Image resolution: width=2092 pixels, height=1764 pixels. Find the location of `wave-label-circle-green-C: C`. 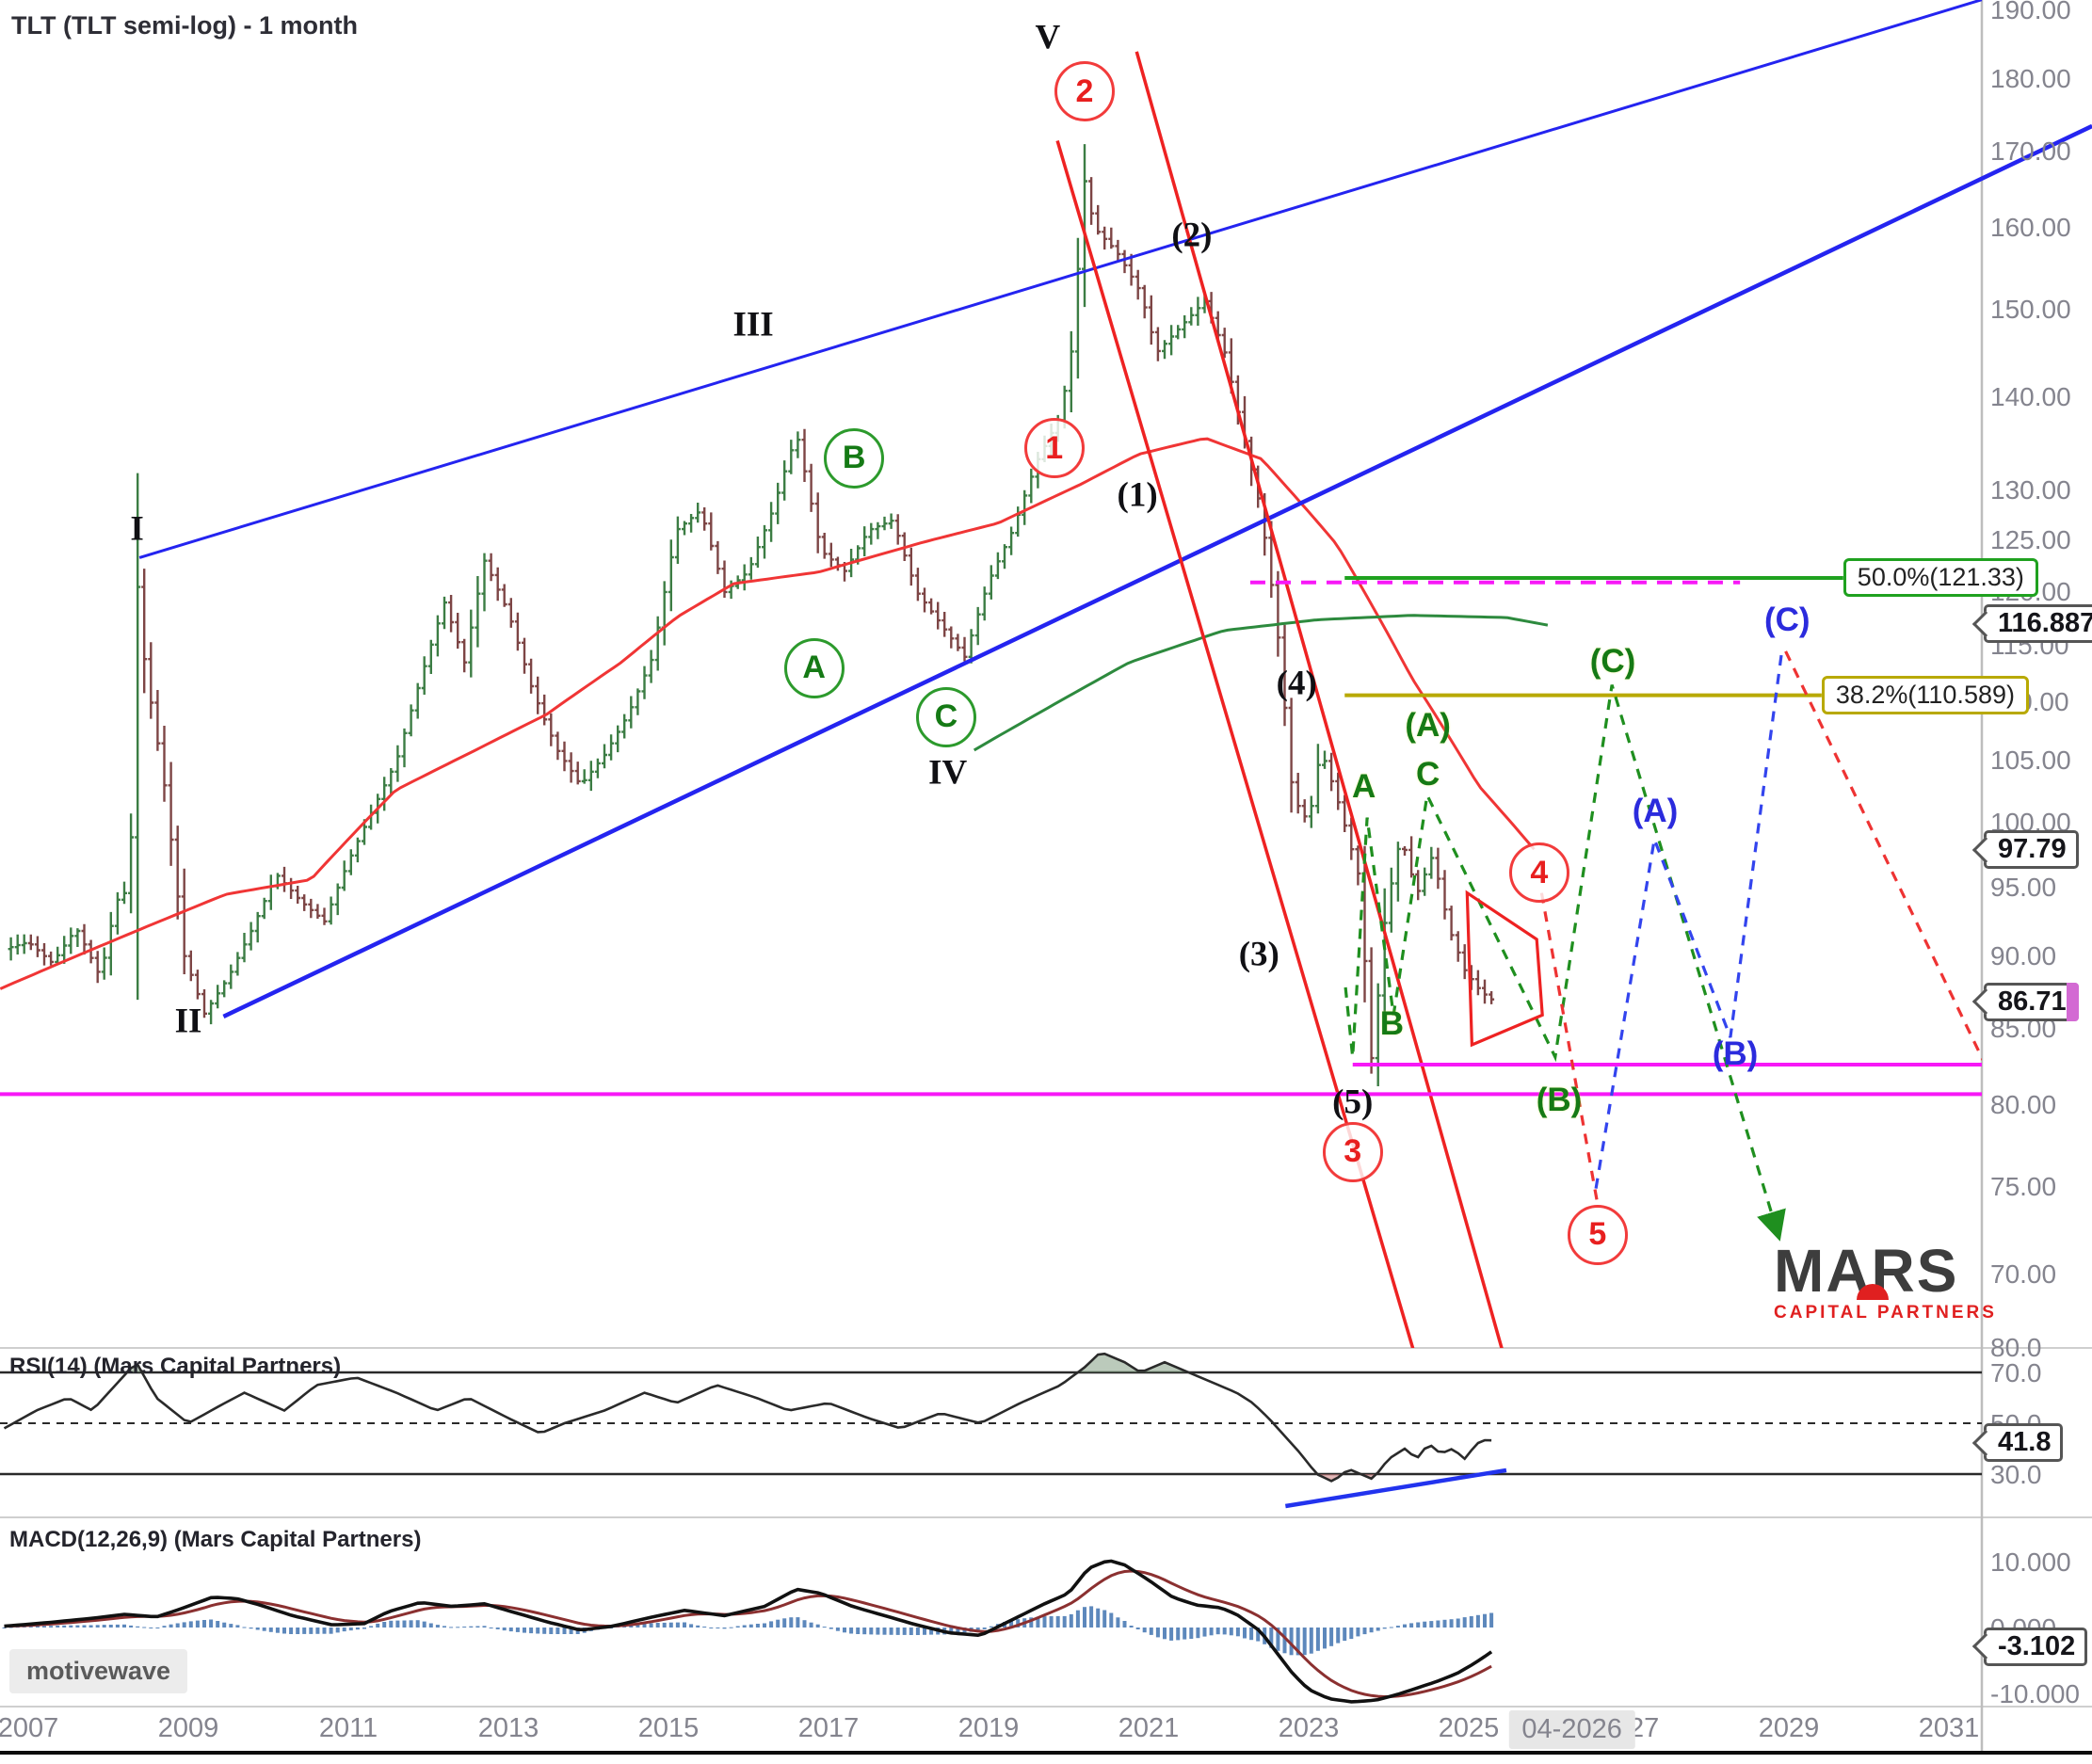

wave-label-circle-green-C: C is located at coordinates (945, 716).